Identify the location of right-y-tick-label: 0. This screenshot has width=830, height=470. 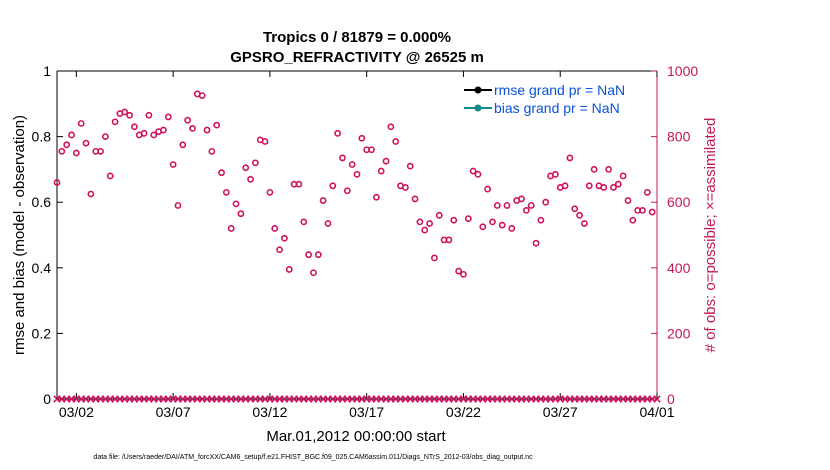
(671, 399).